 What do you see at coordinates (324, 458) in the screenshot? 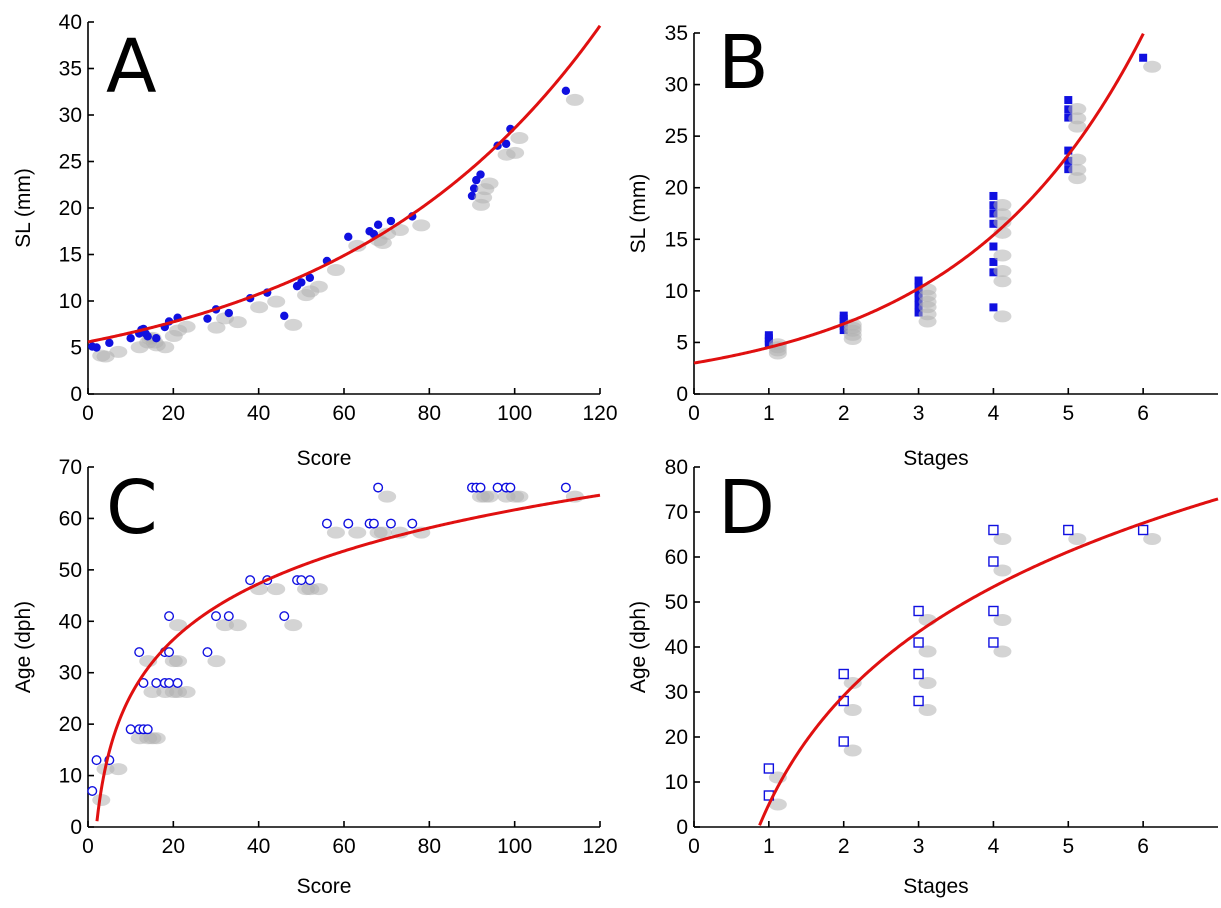
I see `x-axis-title: Score` at bounding box center [324, 458].